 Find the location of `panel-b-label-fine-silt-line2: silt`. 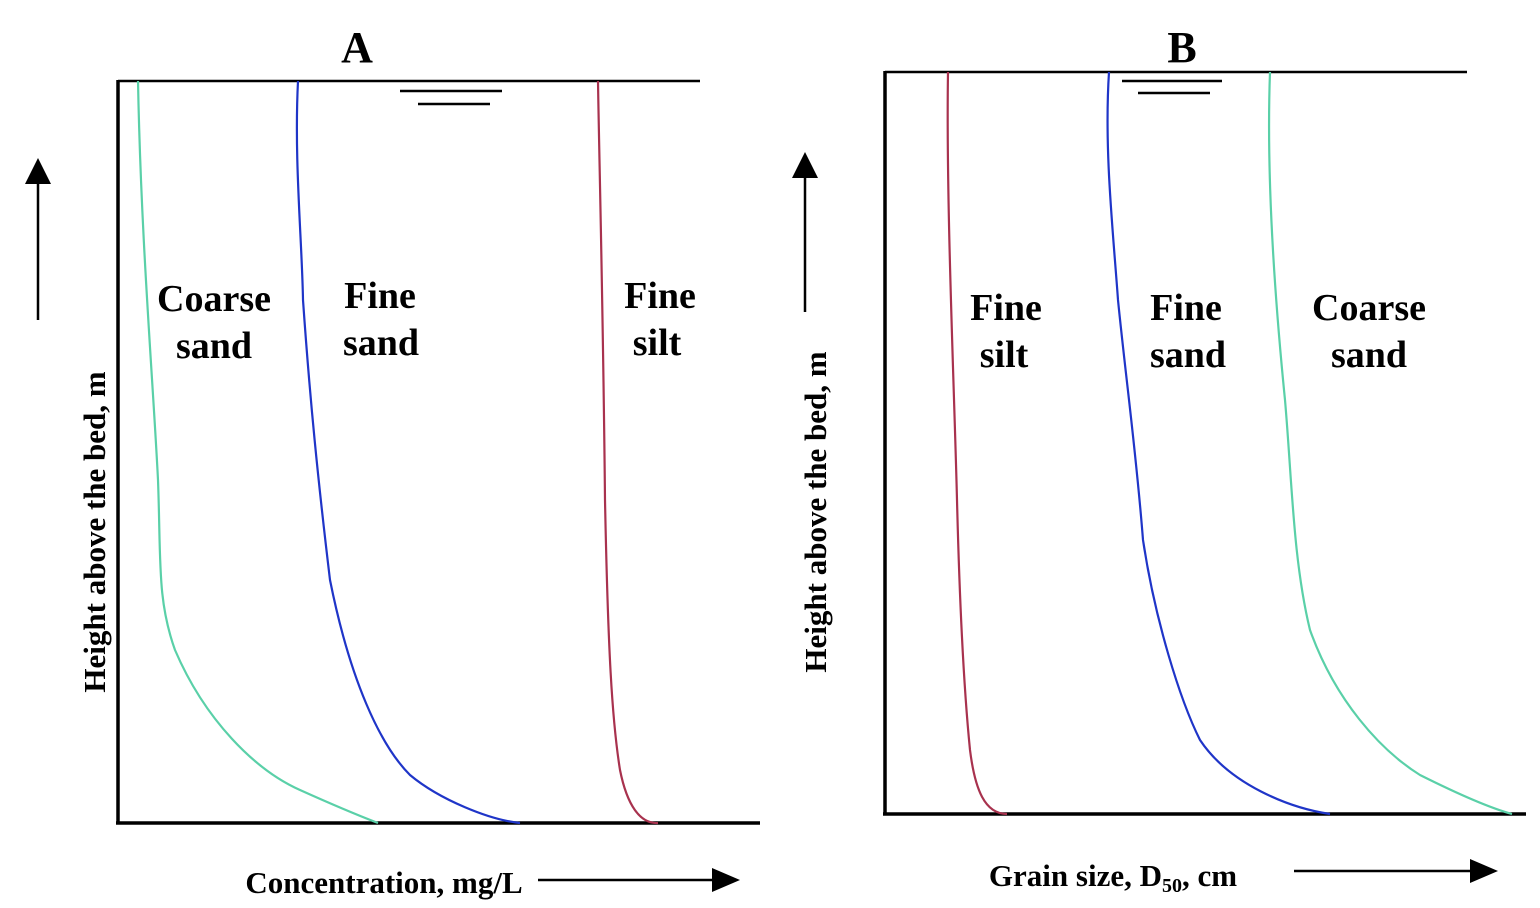

panel-b-label-fine-silt-line2: silt is located at coordinates (1004, 355).